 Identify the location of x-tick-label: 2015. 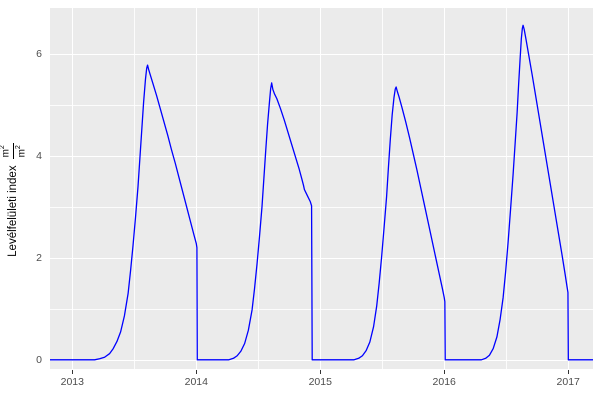
(320, 382).